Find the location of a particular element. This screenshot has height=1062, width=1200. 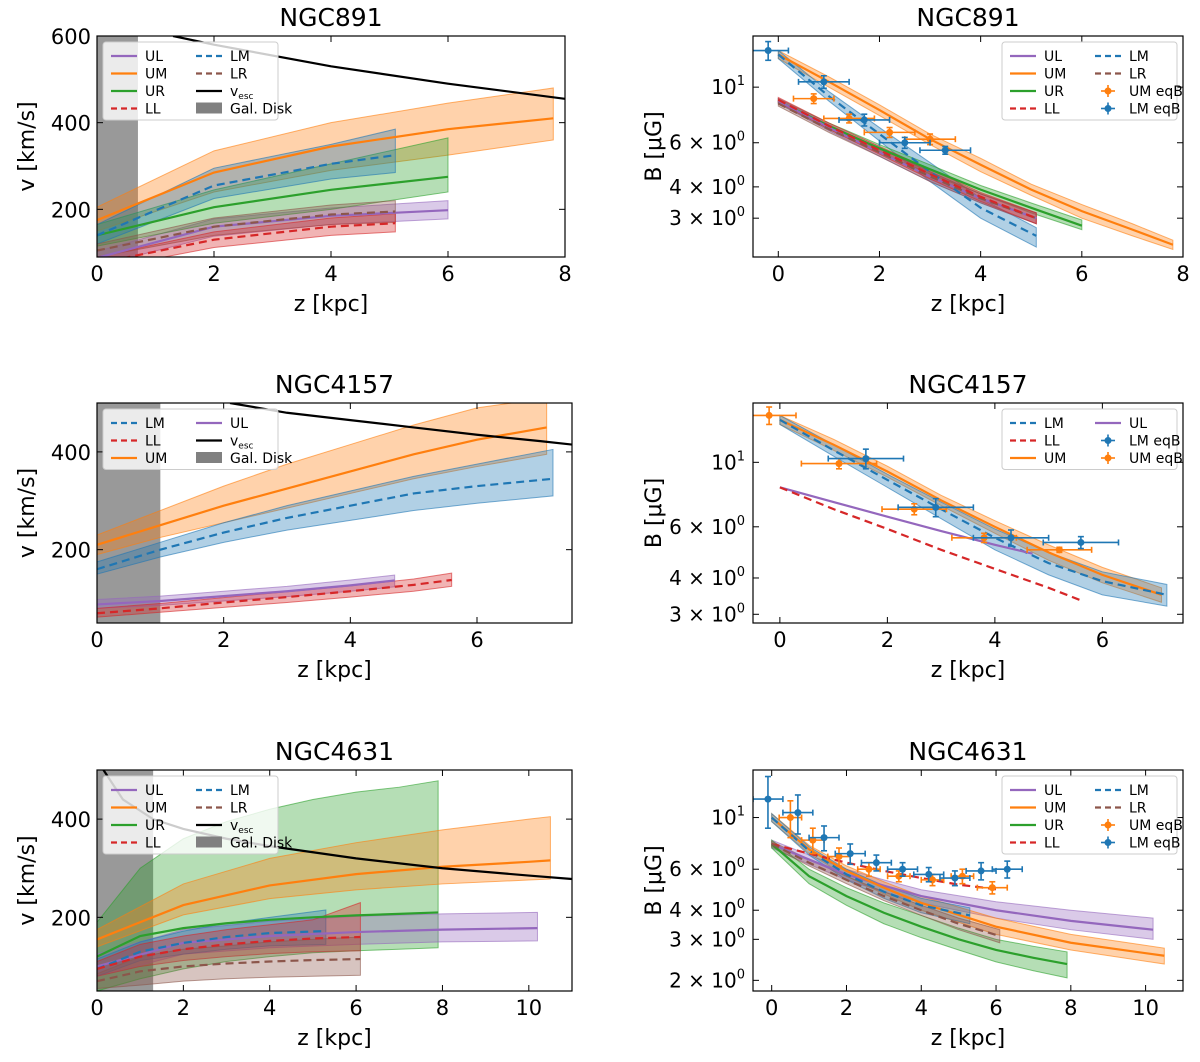

legend-marker is located at coordinates (1108, 458).